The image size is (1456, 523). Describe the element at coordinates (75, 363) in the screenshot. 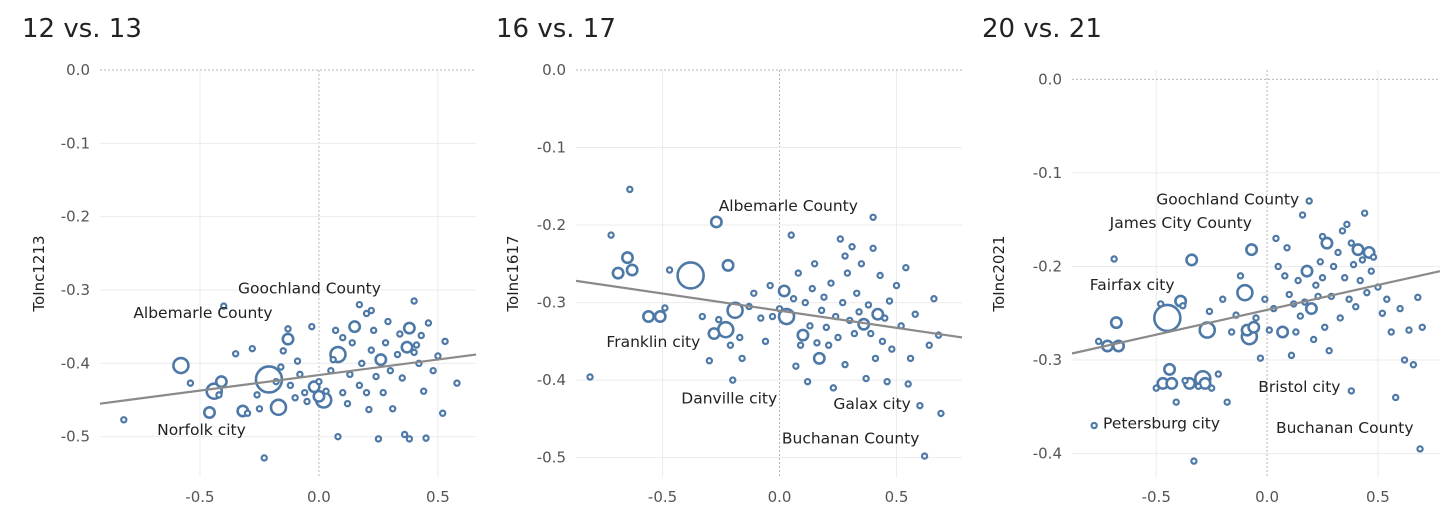

I see `chart1-y-tick-label: -0.4` at that location.